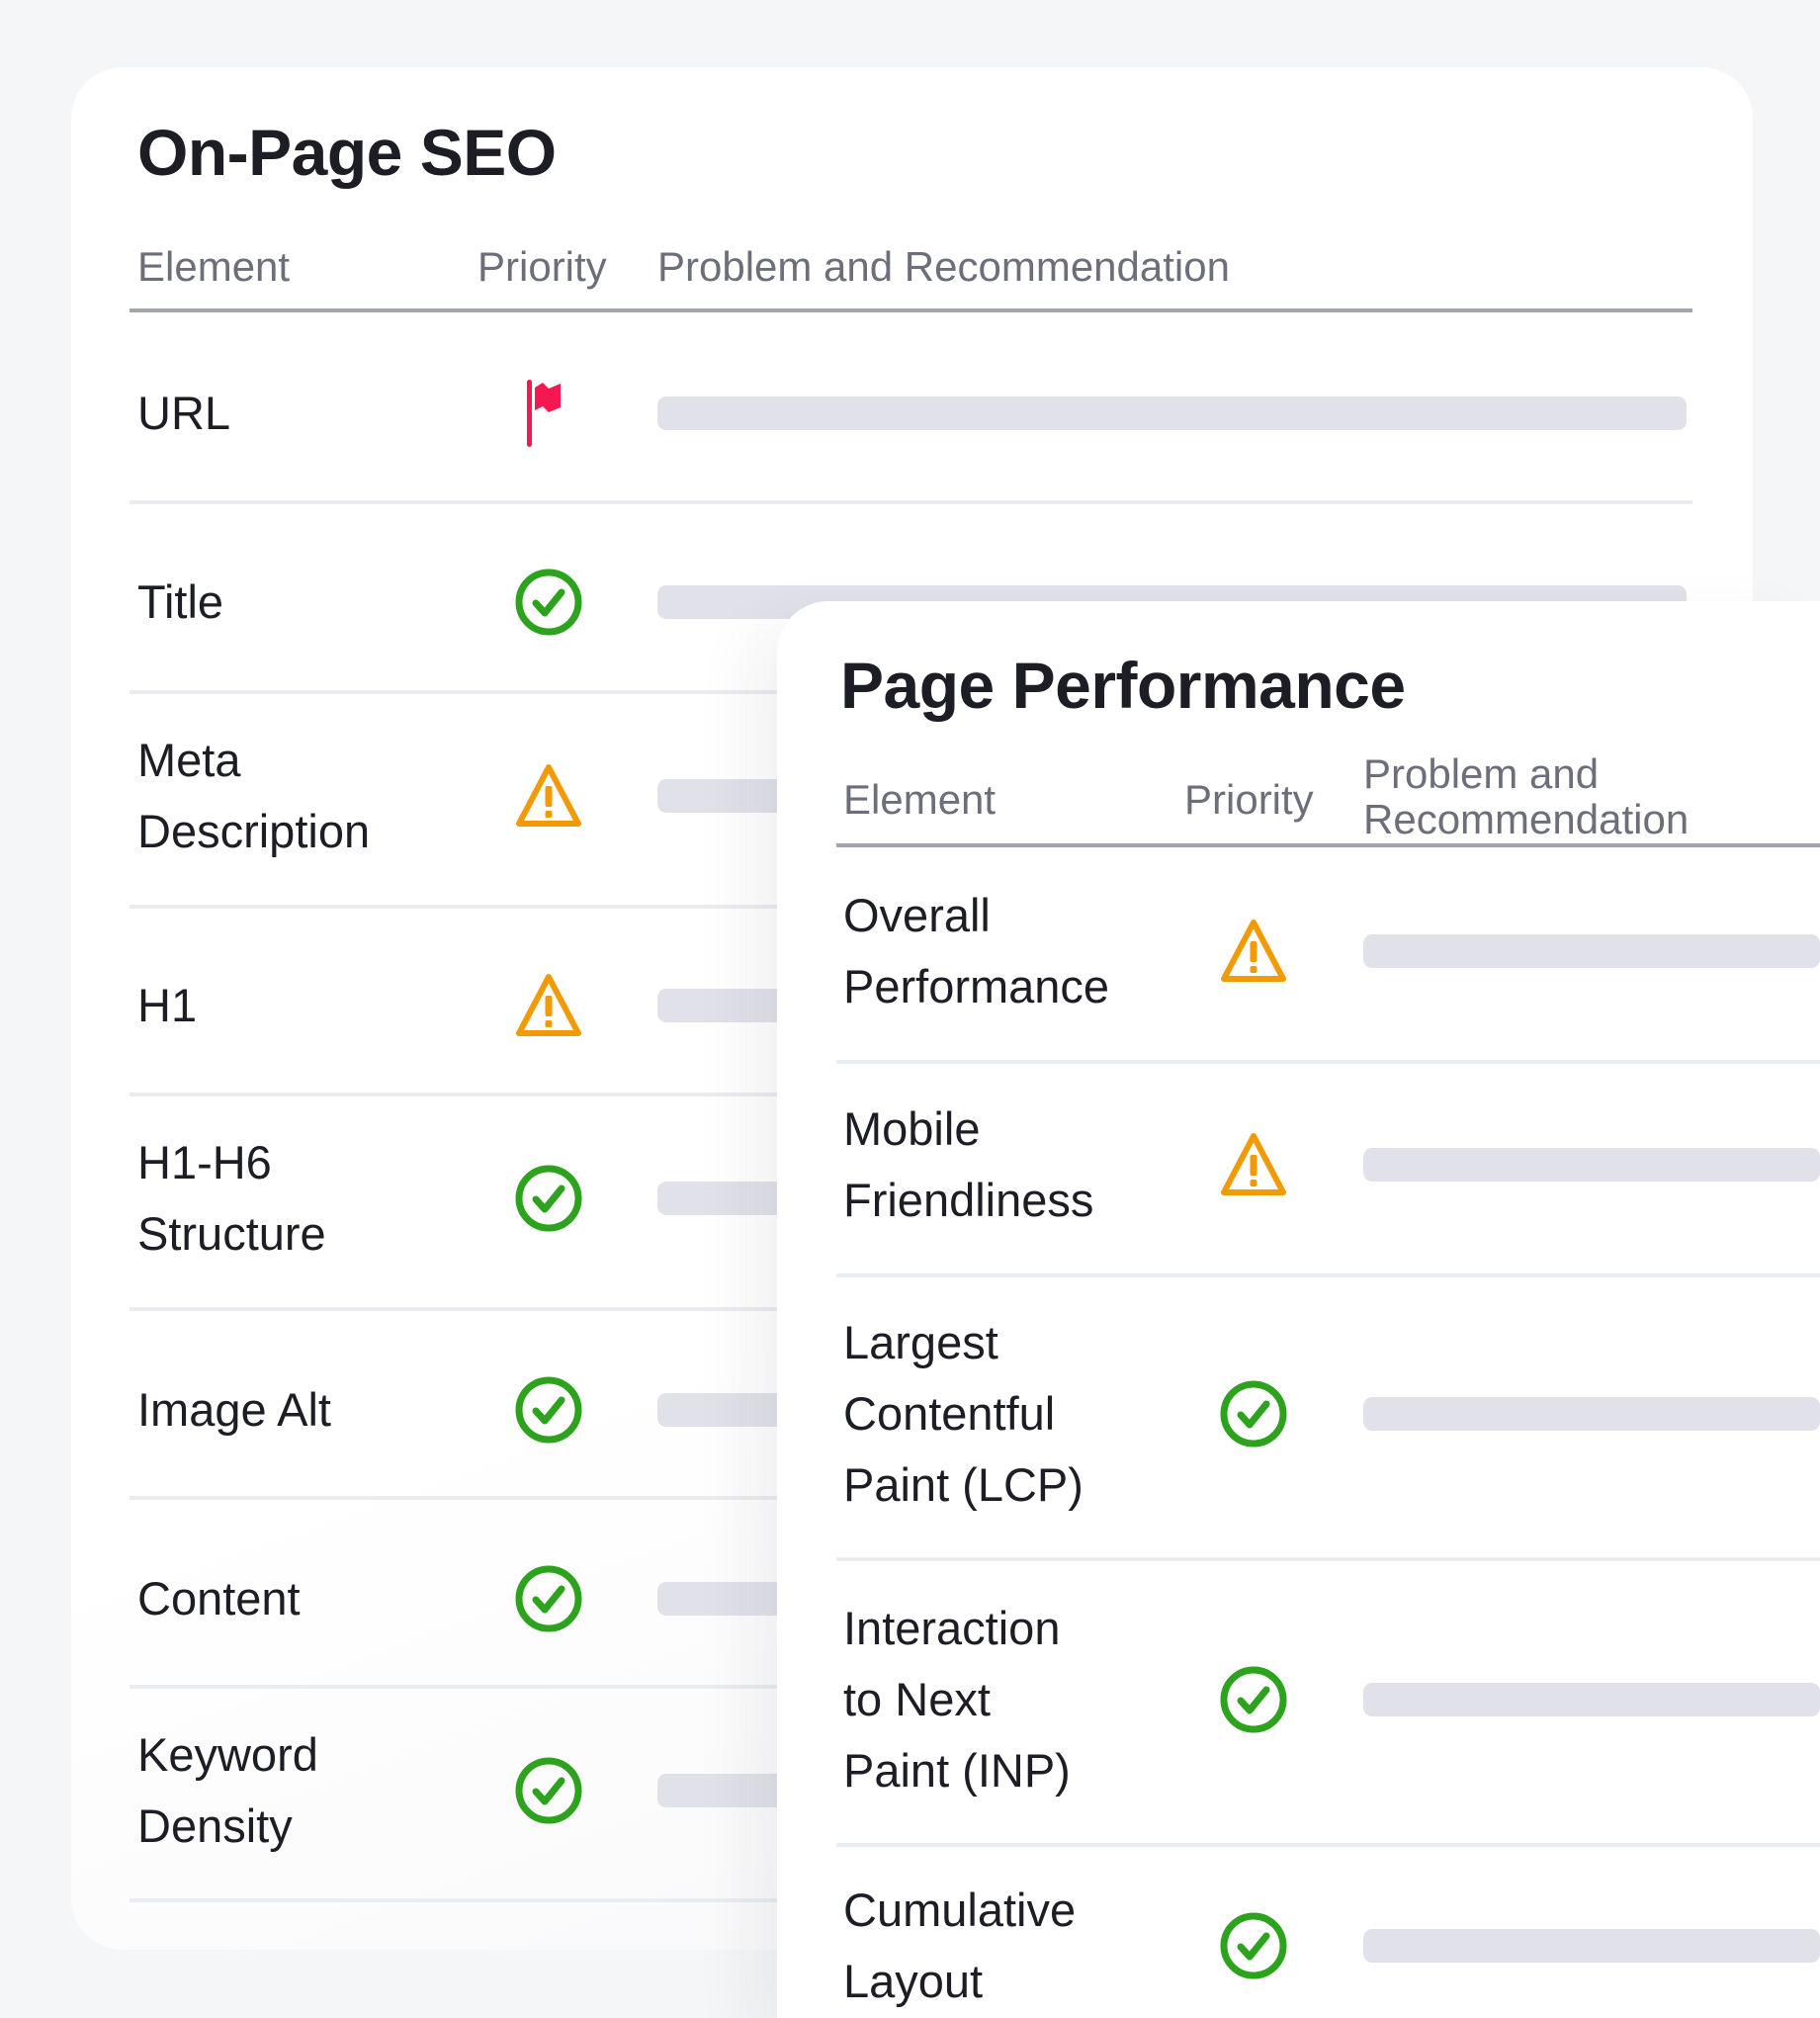 This screenshot has width=1820, height=2018. What do you see at coordinates (548, 413) in the screenshot?
I see `flag-icon` at bounding box center [548, 413].